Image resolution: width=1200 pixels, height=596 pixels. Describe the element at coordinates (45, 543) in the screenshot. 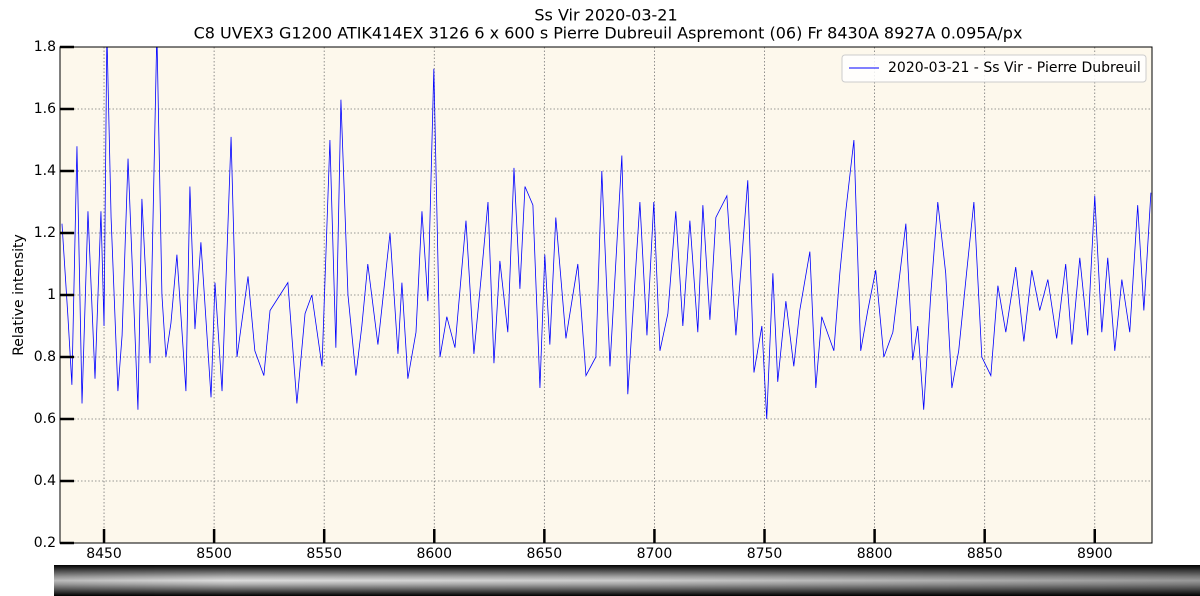

I see `y-tick-label: 0.2` at that location.